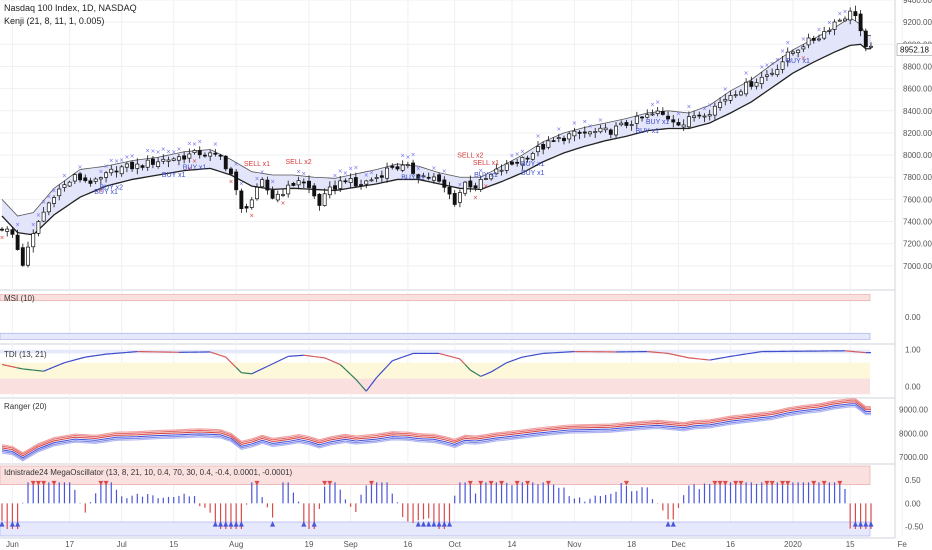  I want to click on last-price-label: 8952.18, so click(914, 50).